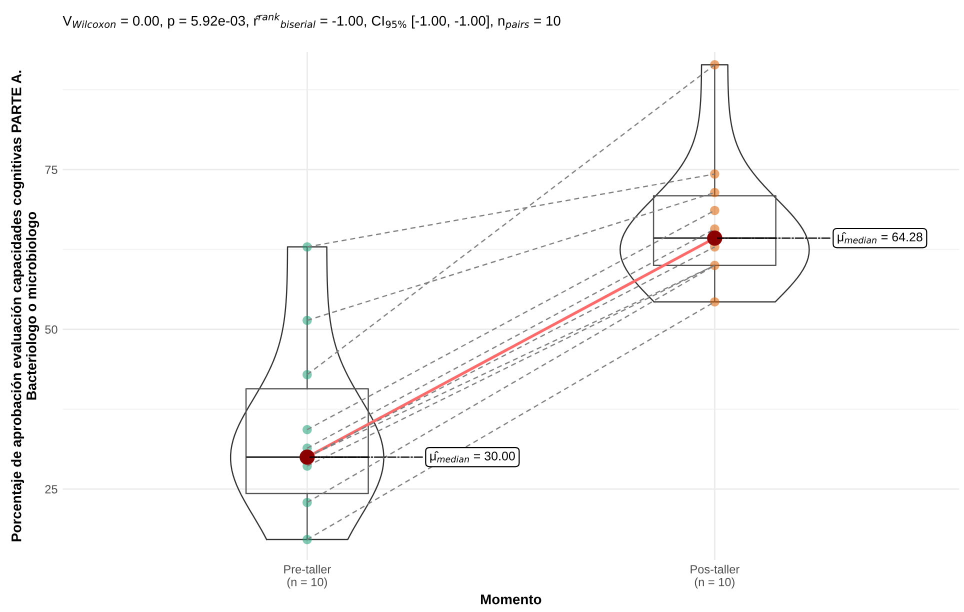  Describe the element at coordinates (51, 170) in the screenshot. I see `y-tick-label: 75` at that location.